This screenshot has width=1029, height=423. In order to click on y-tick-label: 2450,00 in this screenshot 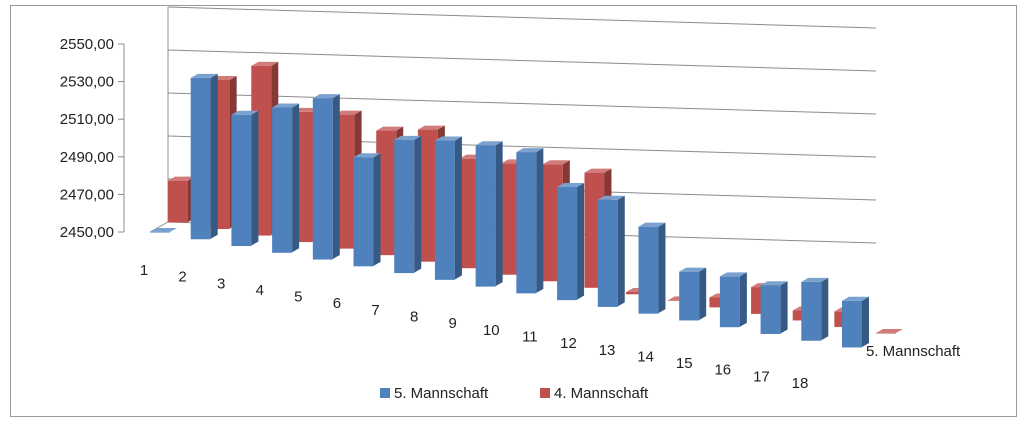, I will do `click(87, 232)`.